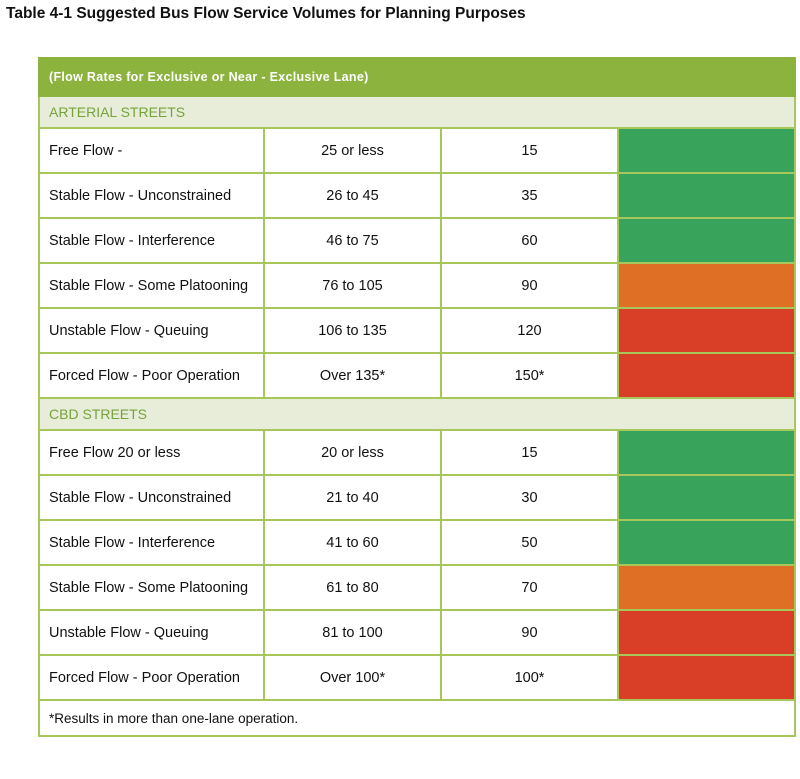  I want to click on table-row: Unstable Flow - Queuing 81 to 100 90, so click(417, 632).